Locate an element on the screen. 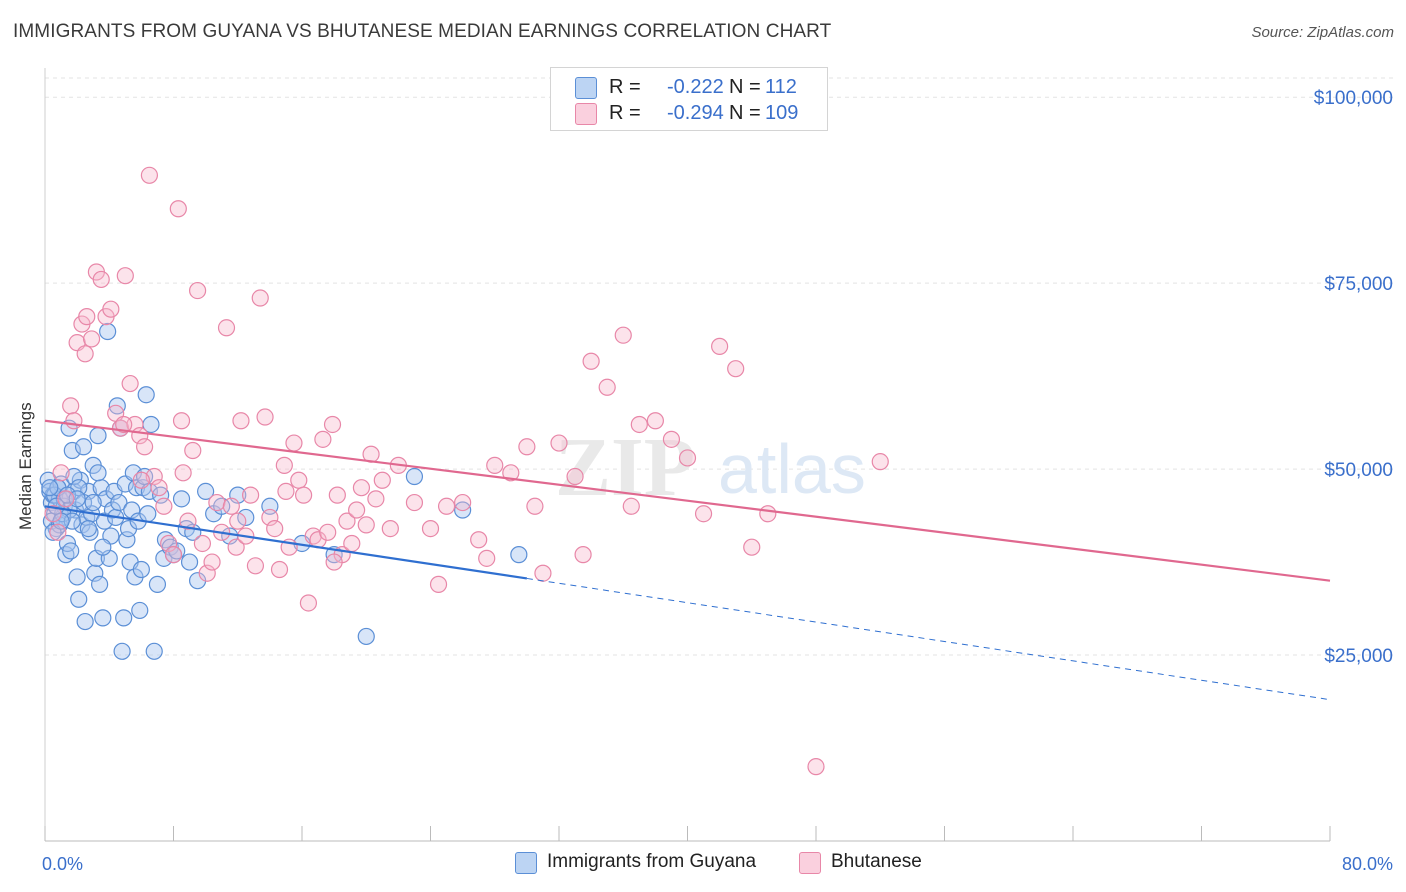  x-tick-label: 80.0% is located at coordinates (1367, 864).